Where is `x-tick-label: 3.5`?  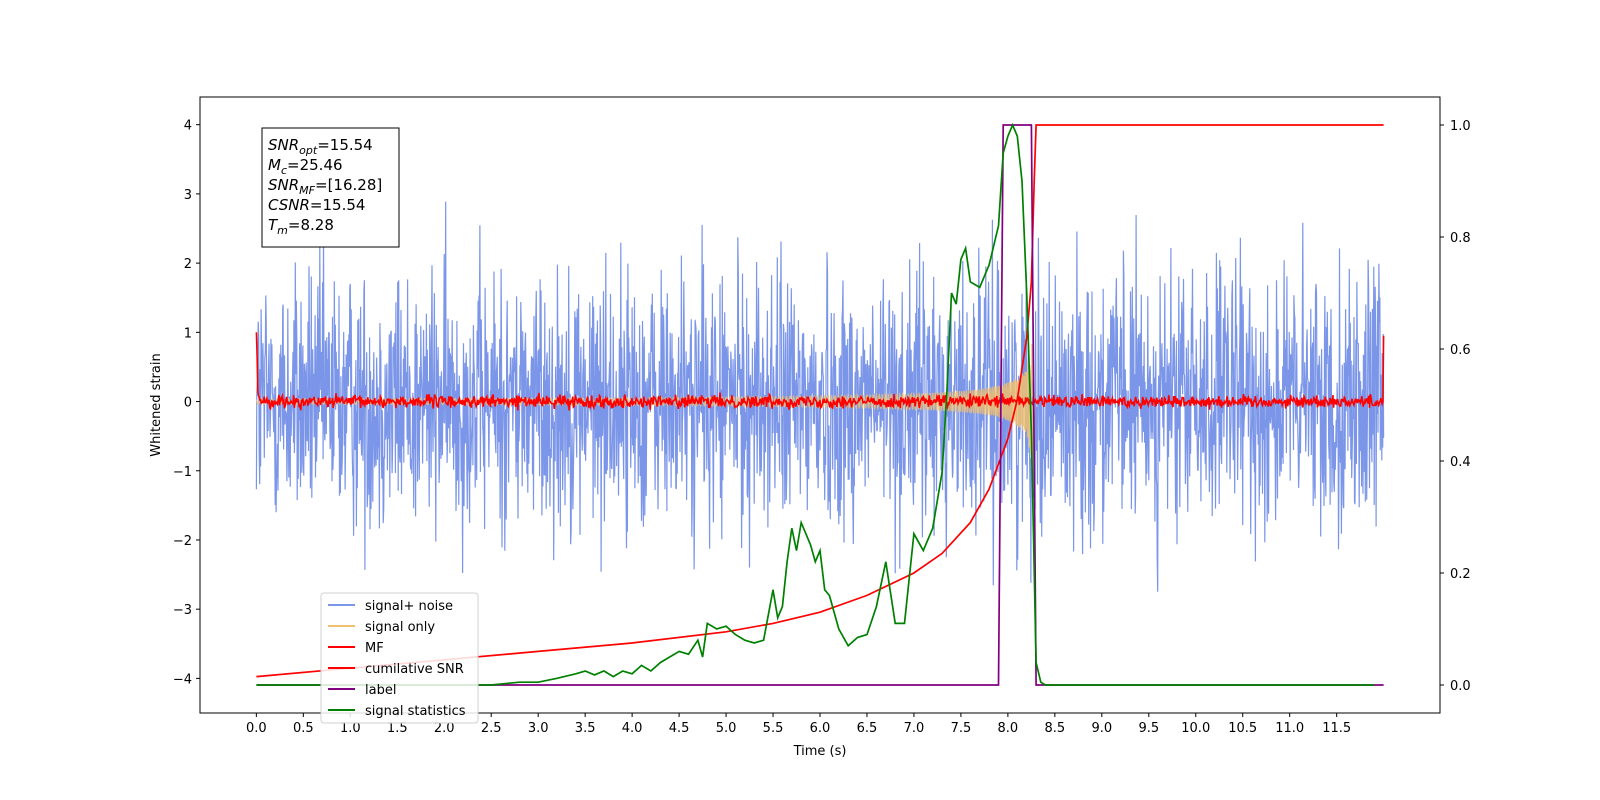
x-tick-label: 3.5 is located at coordinates (585, 728).